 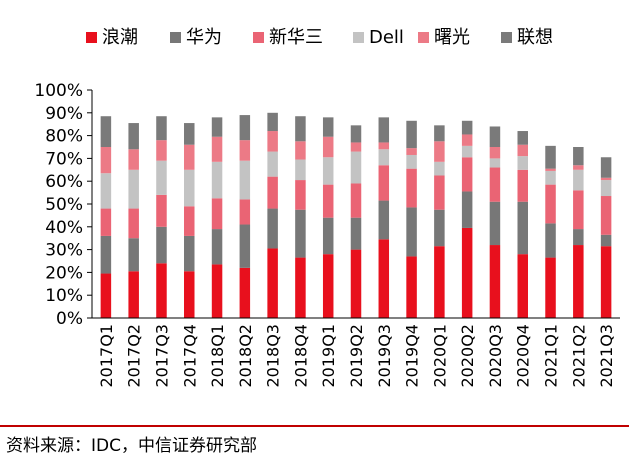 What do you see at coordinates (64, 296) in the screenshot?
I see `y-tick-label: 10%` at bounding box center [64, 296].